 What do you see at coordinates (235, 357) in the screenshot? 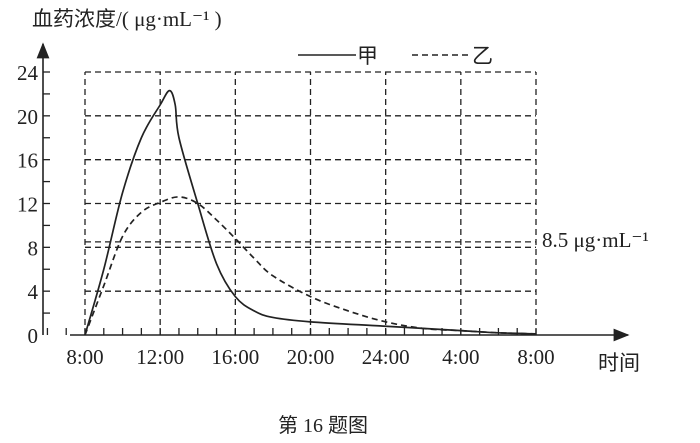
I see `x-tick-label: 16:00` at bounding box center [235, 357].